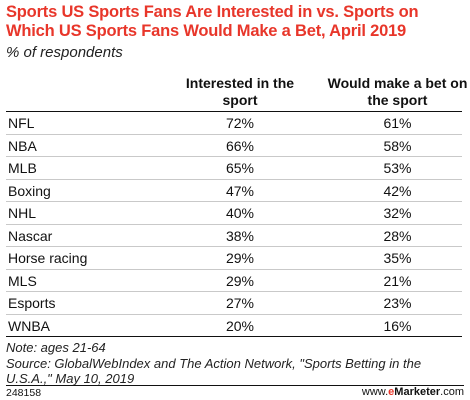 Image resolution: width=470 pixels, height=400 pixels. I want to click on table-row: NBA 66% 58%, so click(234, 146).